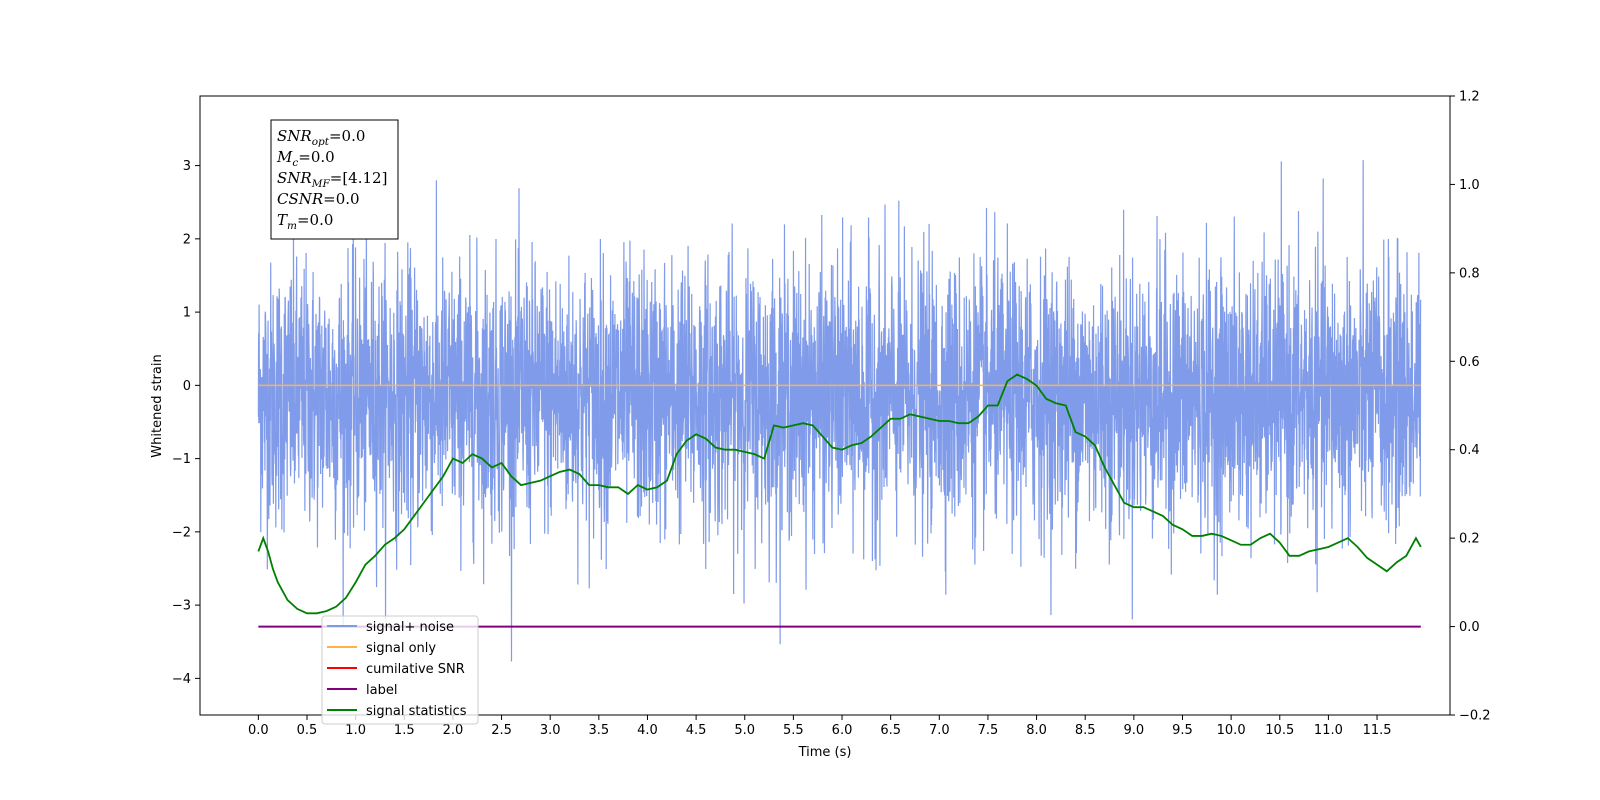  I want to click on y-tick-label: −3, so click(181, 606).